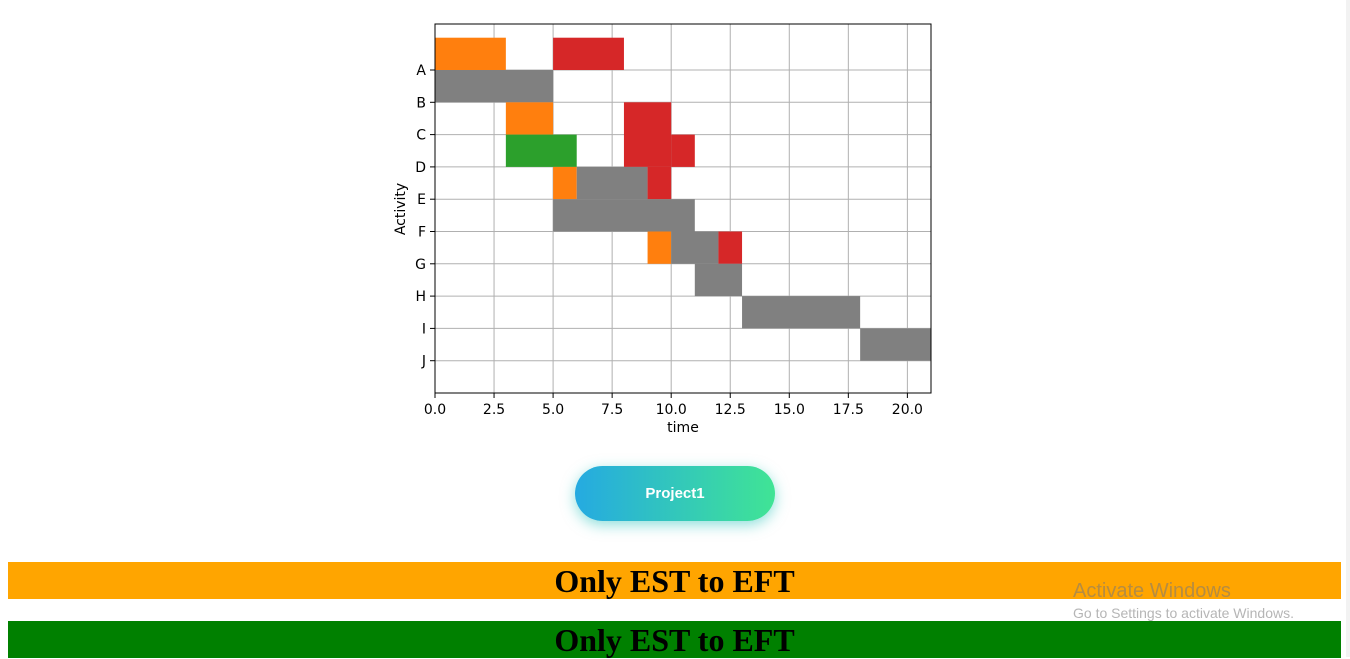  What do you see at coordinates (671, 410) in the screenshot?
I see `x-tick-label: 10.0` at bounding box center [671, 410].